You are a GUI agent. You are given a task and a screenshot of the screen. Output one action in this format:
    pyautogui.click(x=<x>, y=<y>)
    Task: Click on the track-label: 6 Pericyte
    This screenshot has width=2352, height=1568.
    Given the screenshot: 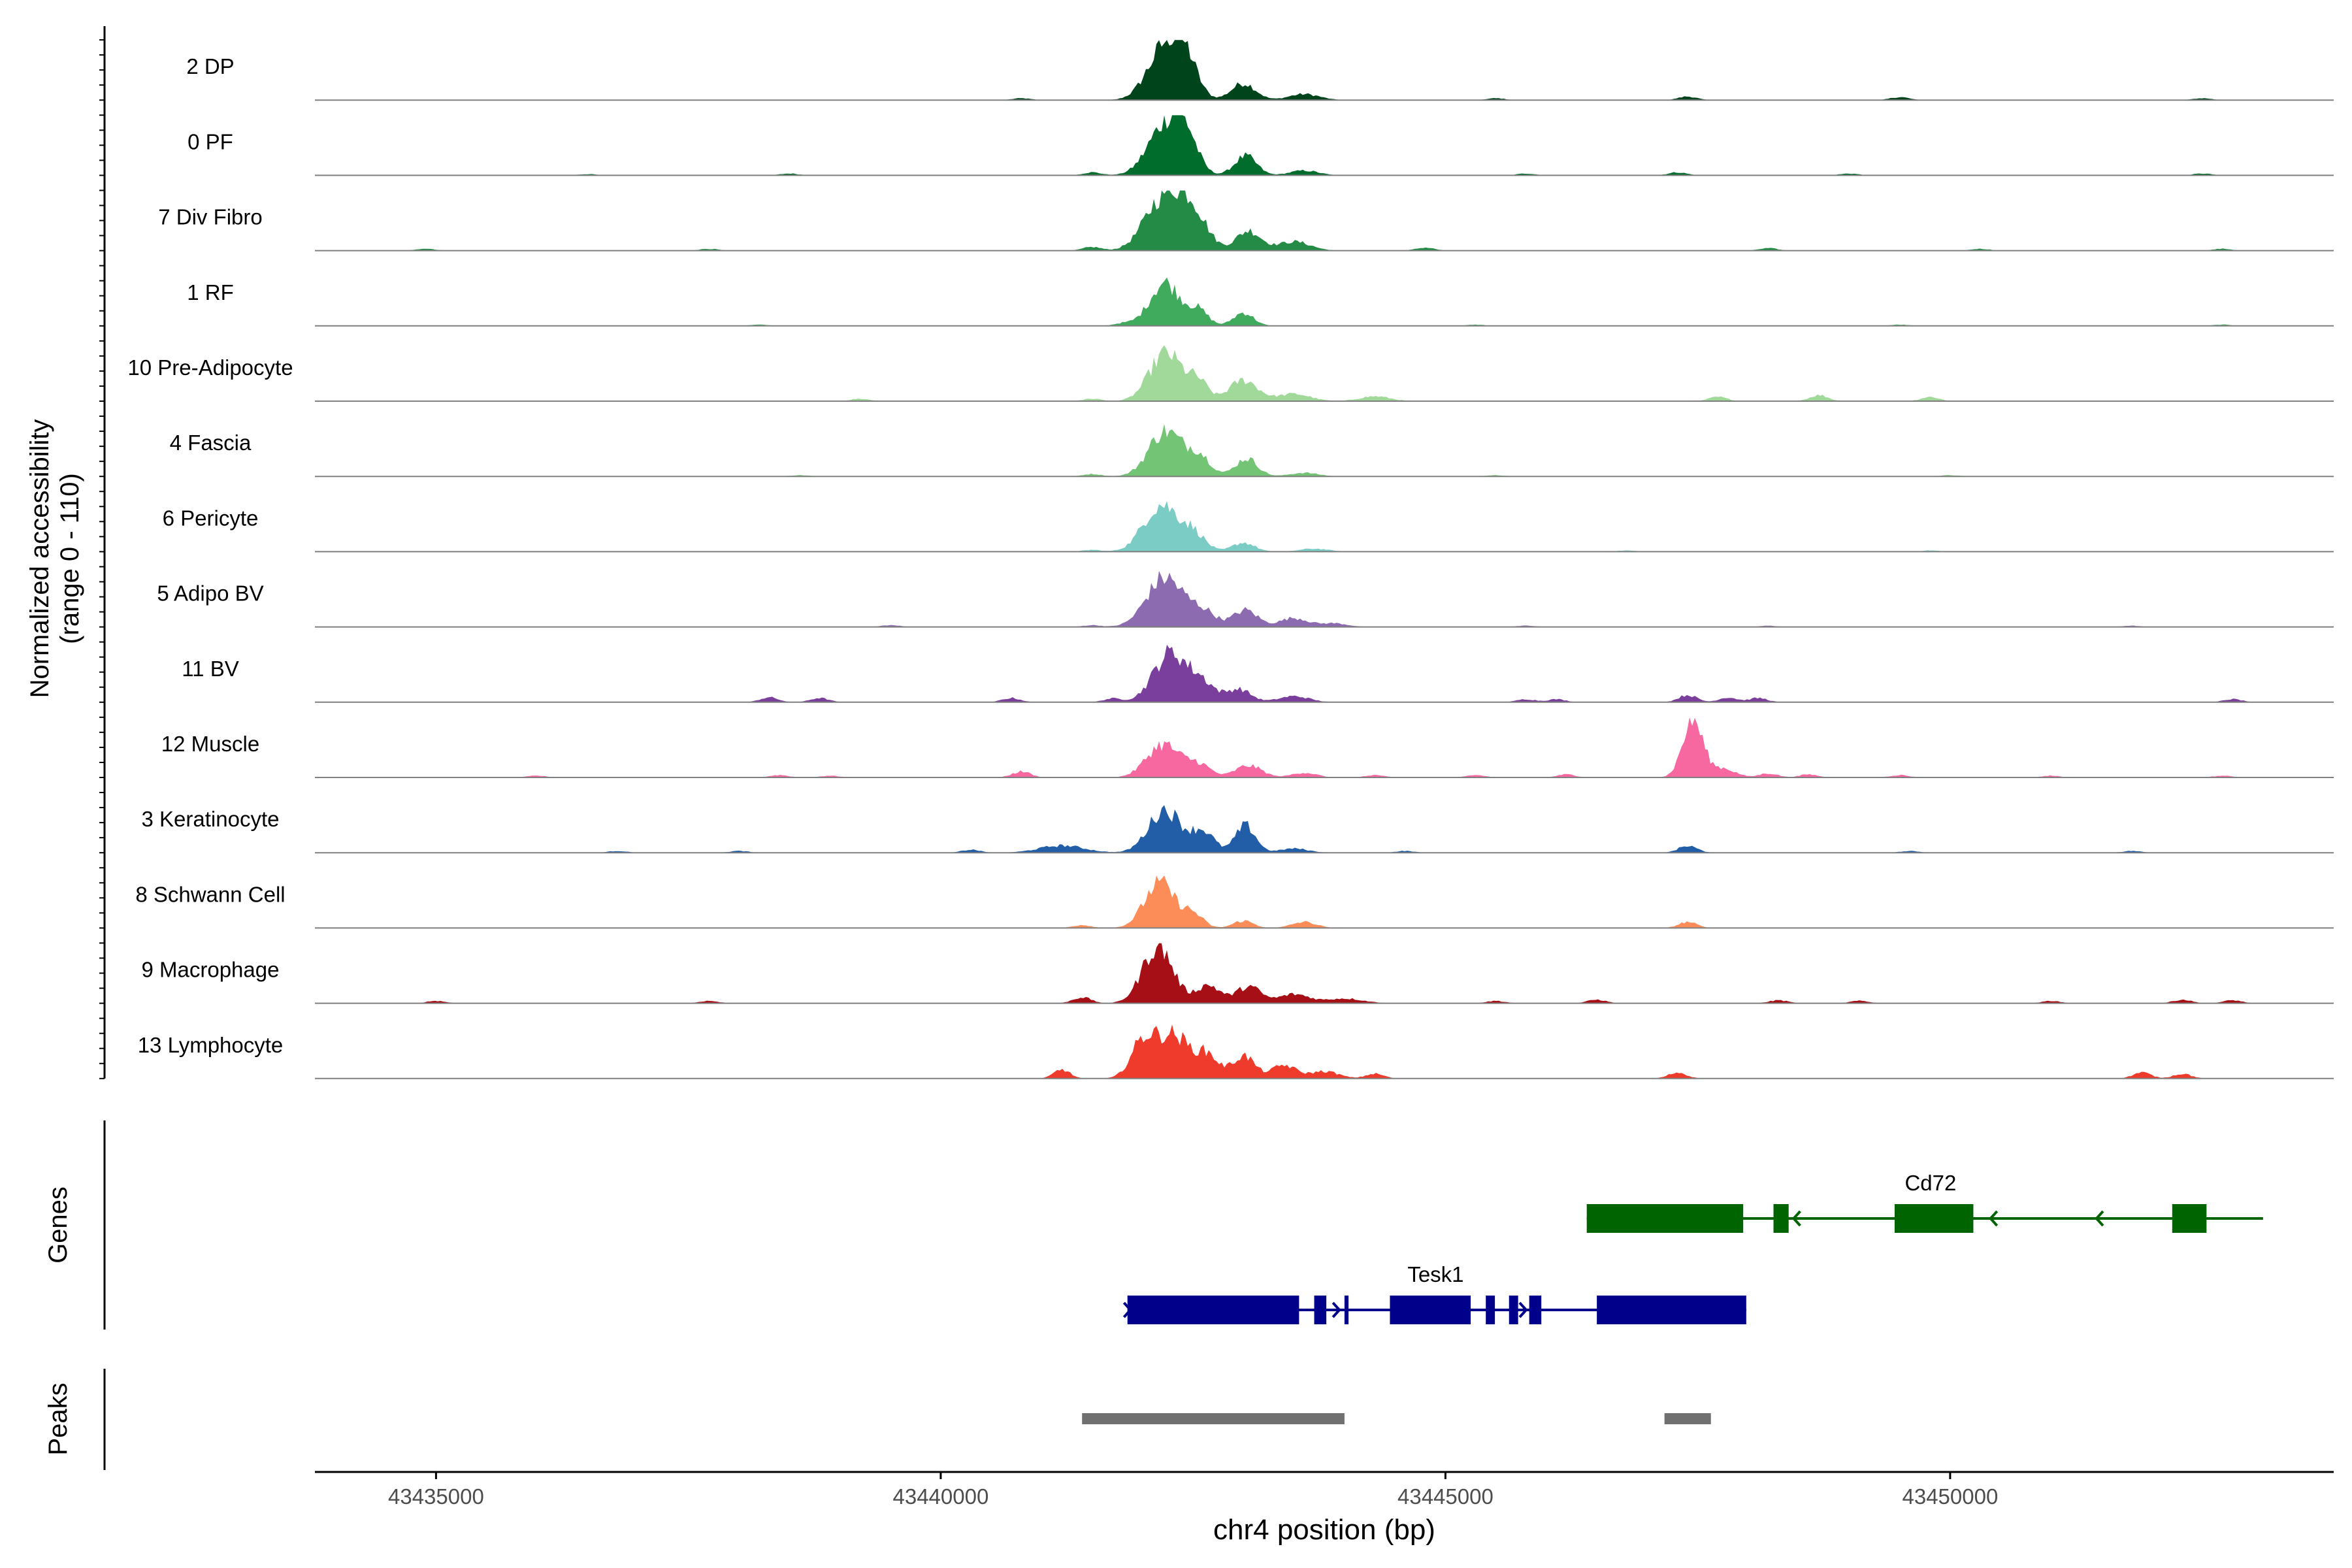 What is the action you would take?
    pyautogui.click(x=211, y=518)
    